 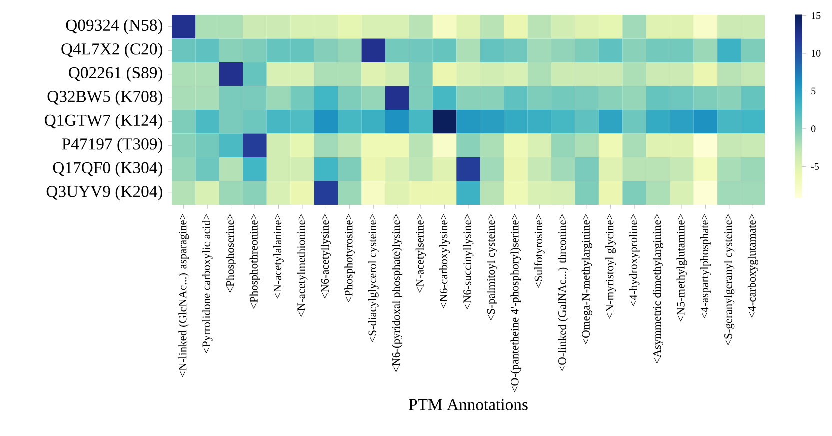 I want to click on x-axis-title: PTM Annotations, so click(x=468, y=404).